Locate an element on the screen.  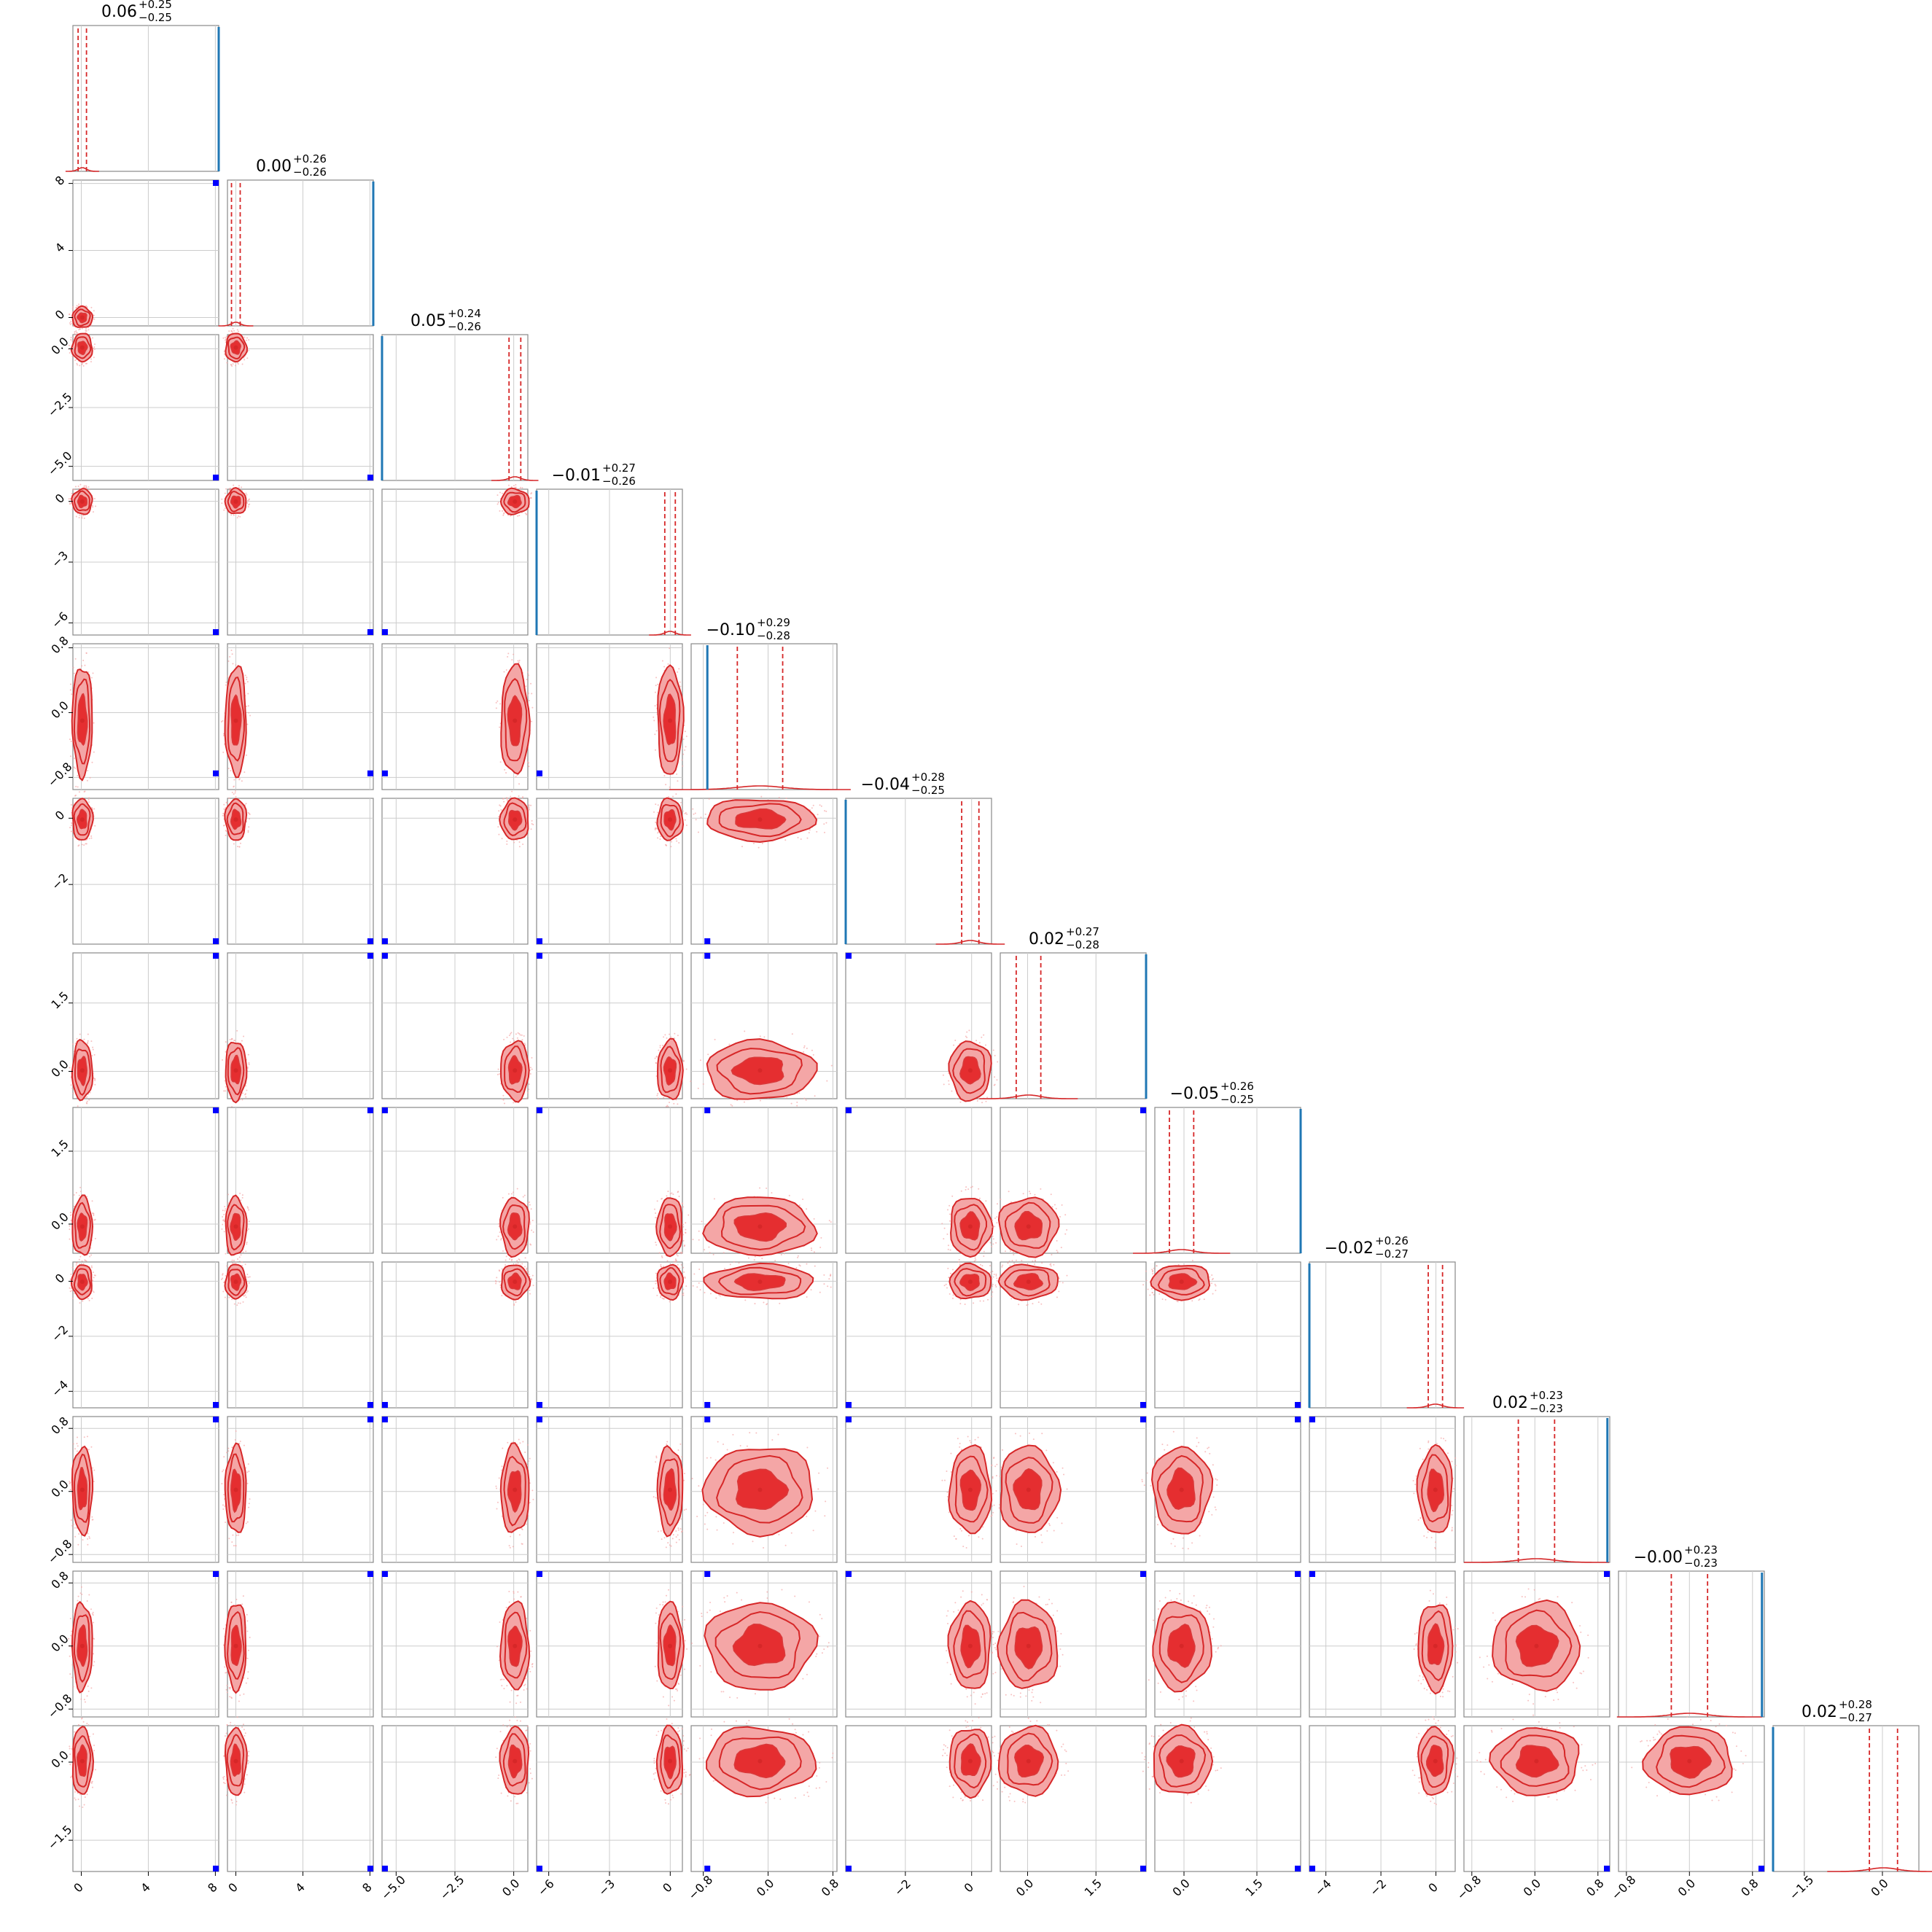
y-tick-label: 0.0 is located at coordinates (59, 1643).